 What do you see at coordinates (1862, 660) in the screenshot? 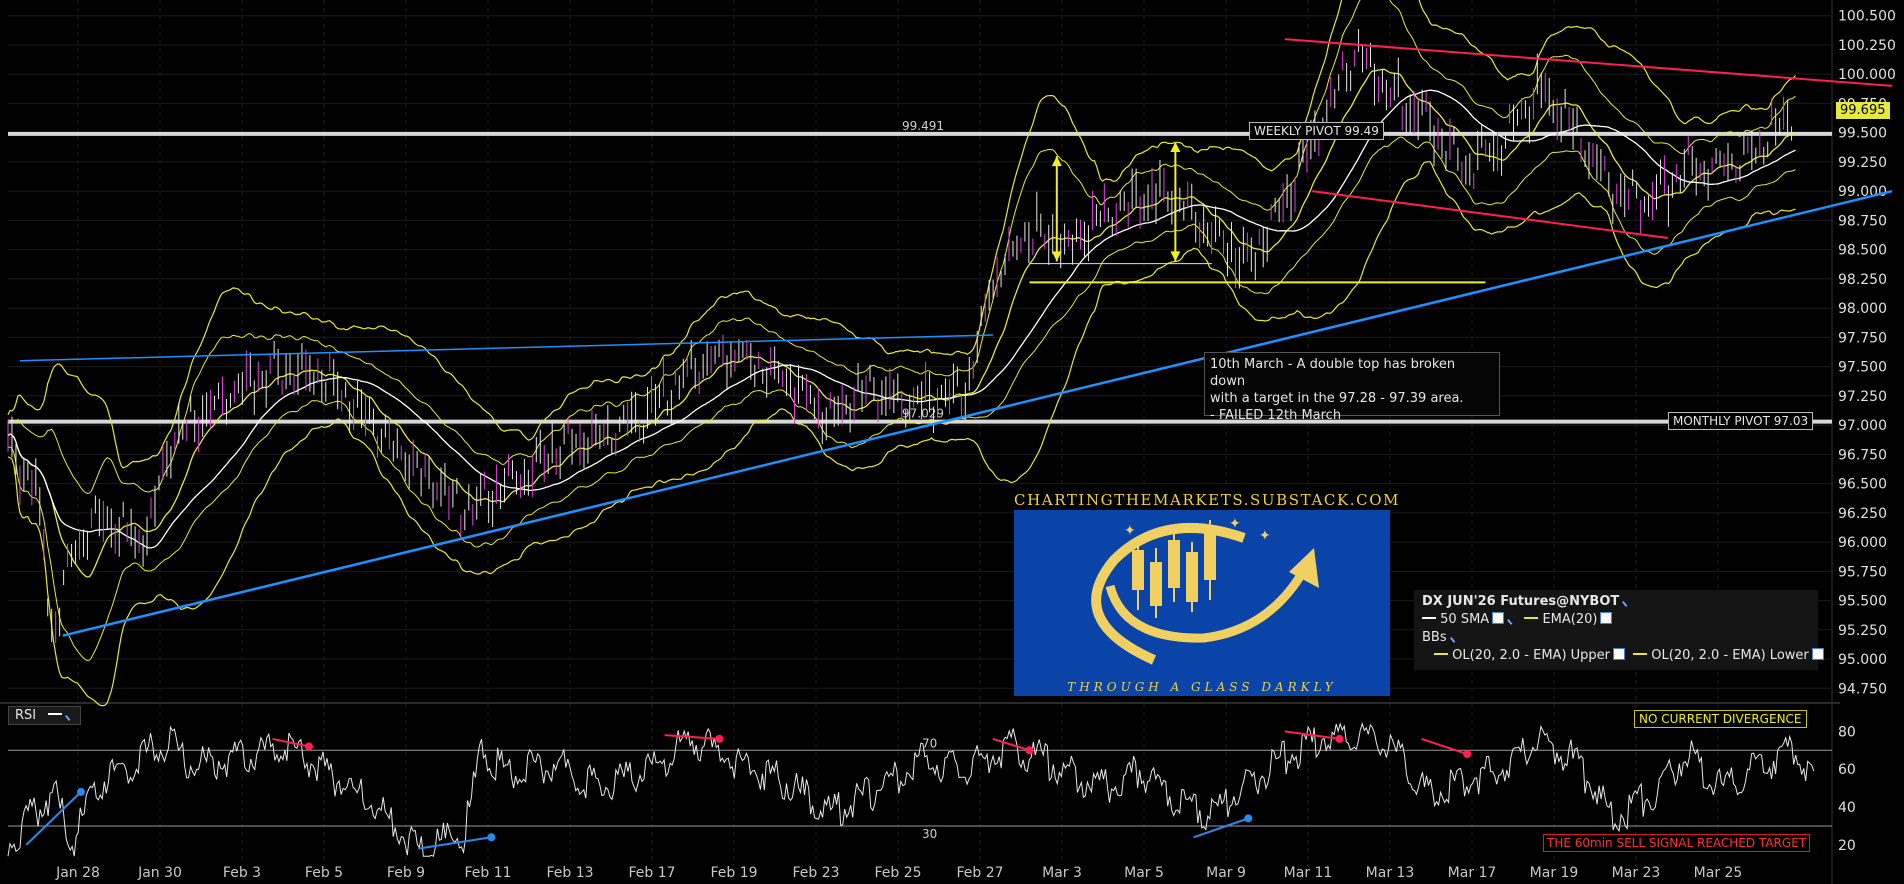
I see `y-tick-label: 95.000` at bounding box center [1862, 660].